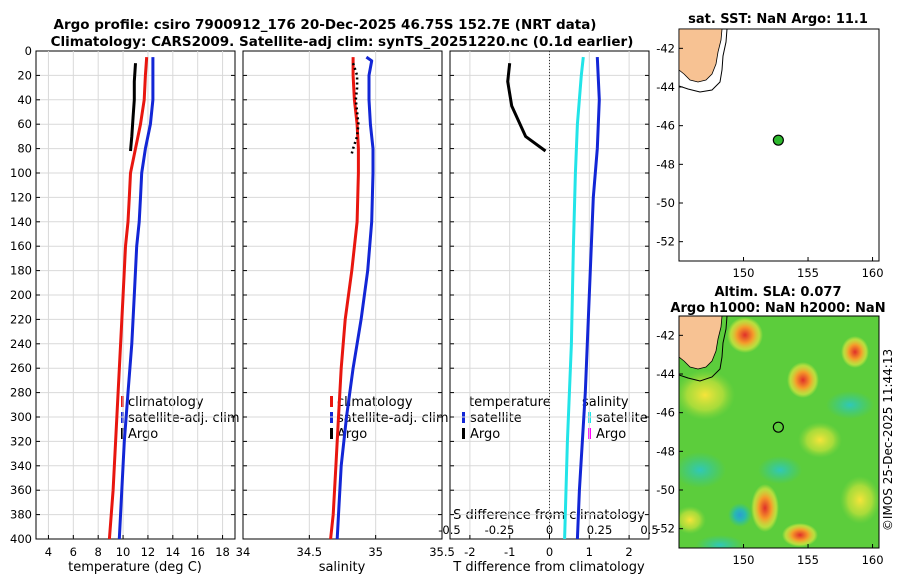 This screenshot has height=584, width=900. Describe the element at coordinates (21, 173) in the screenshot. I see `y-tick-label: 100` at that location.